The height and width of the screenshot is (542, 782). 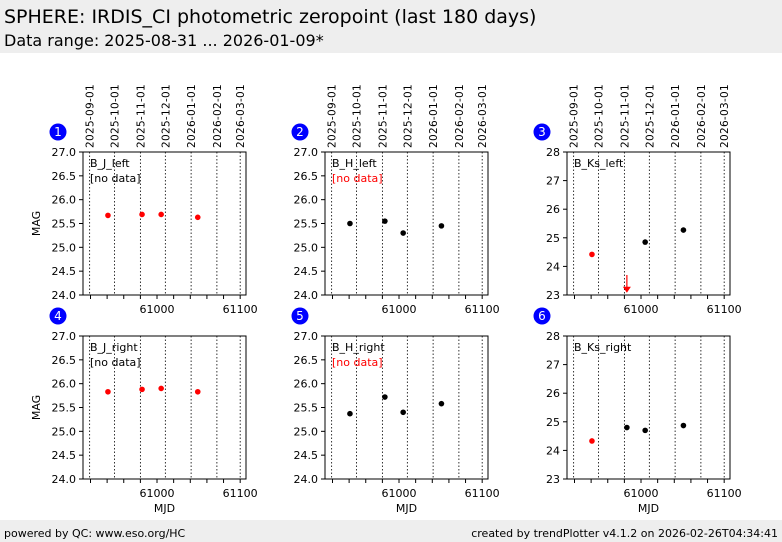 I want to click on panel-name: B_J_right, so click(x=114, y=347).